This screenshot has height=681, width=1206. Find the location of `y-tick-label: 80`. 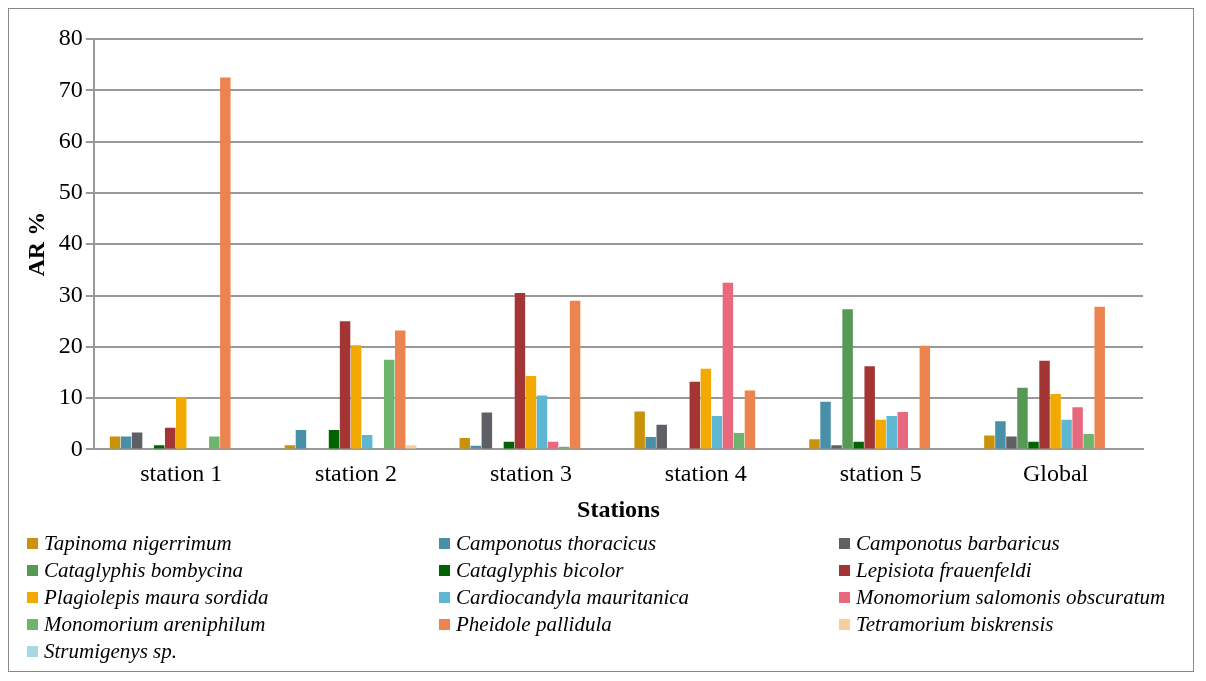

y-tick-label: 80 is located at coordinates (70, 37).